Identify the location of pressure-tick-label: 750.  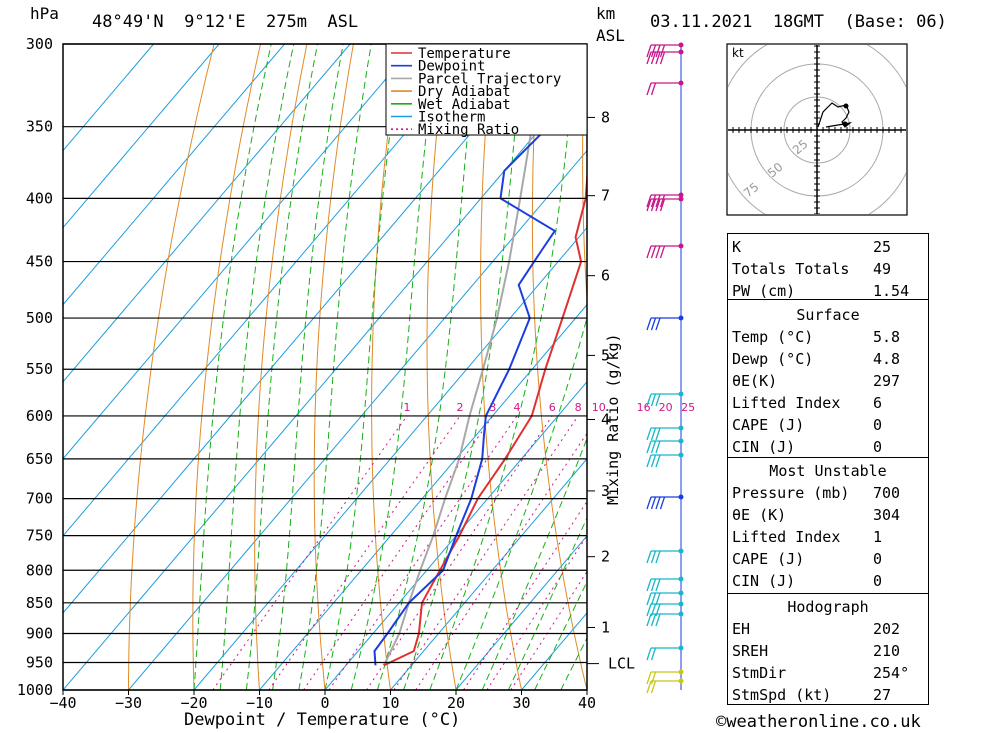
(39, 536).